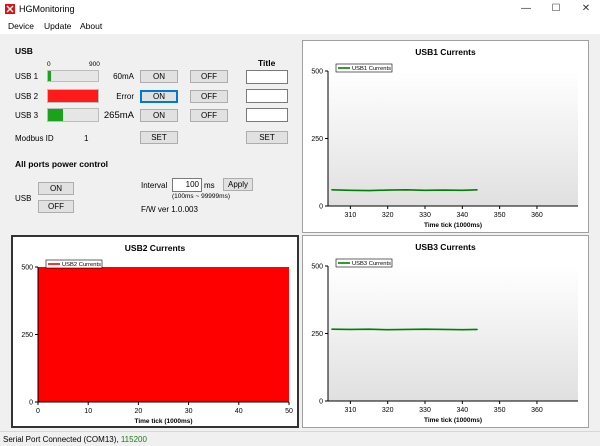  Describe the element at coordinates (49, 64) in the screenshot. I see `scale-min-label: 0` at that location.